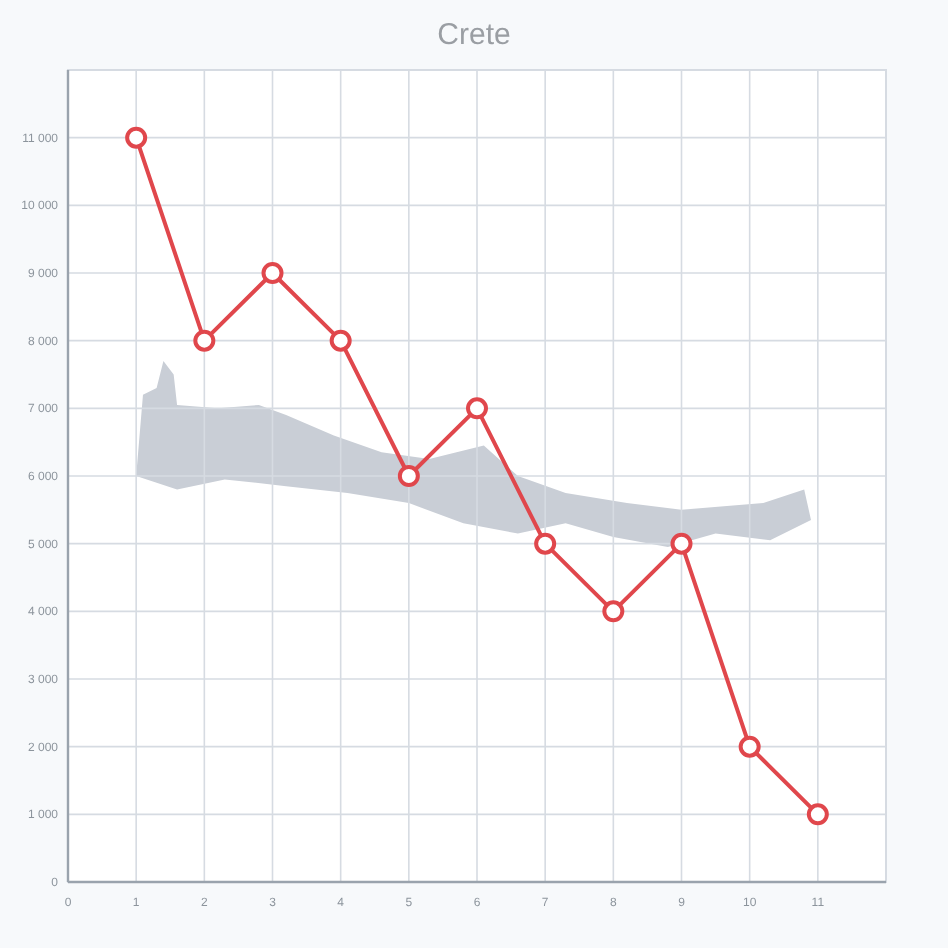  Describe the element at coordinates (474, 35) in the screenshot. I see `chart-title: Crete` at that location.